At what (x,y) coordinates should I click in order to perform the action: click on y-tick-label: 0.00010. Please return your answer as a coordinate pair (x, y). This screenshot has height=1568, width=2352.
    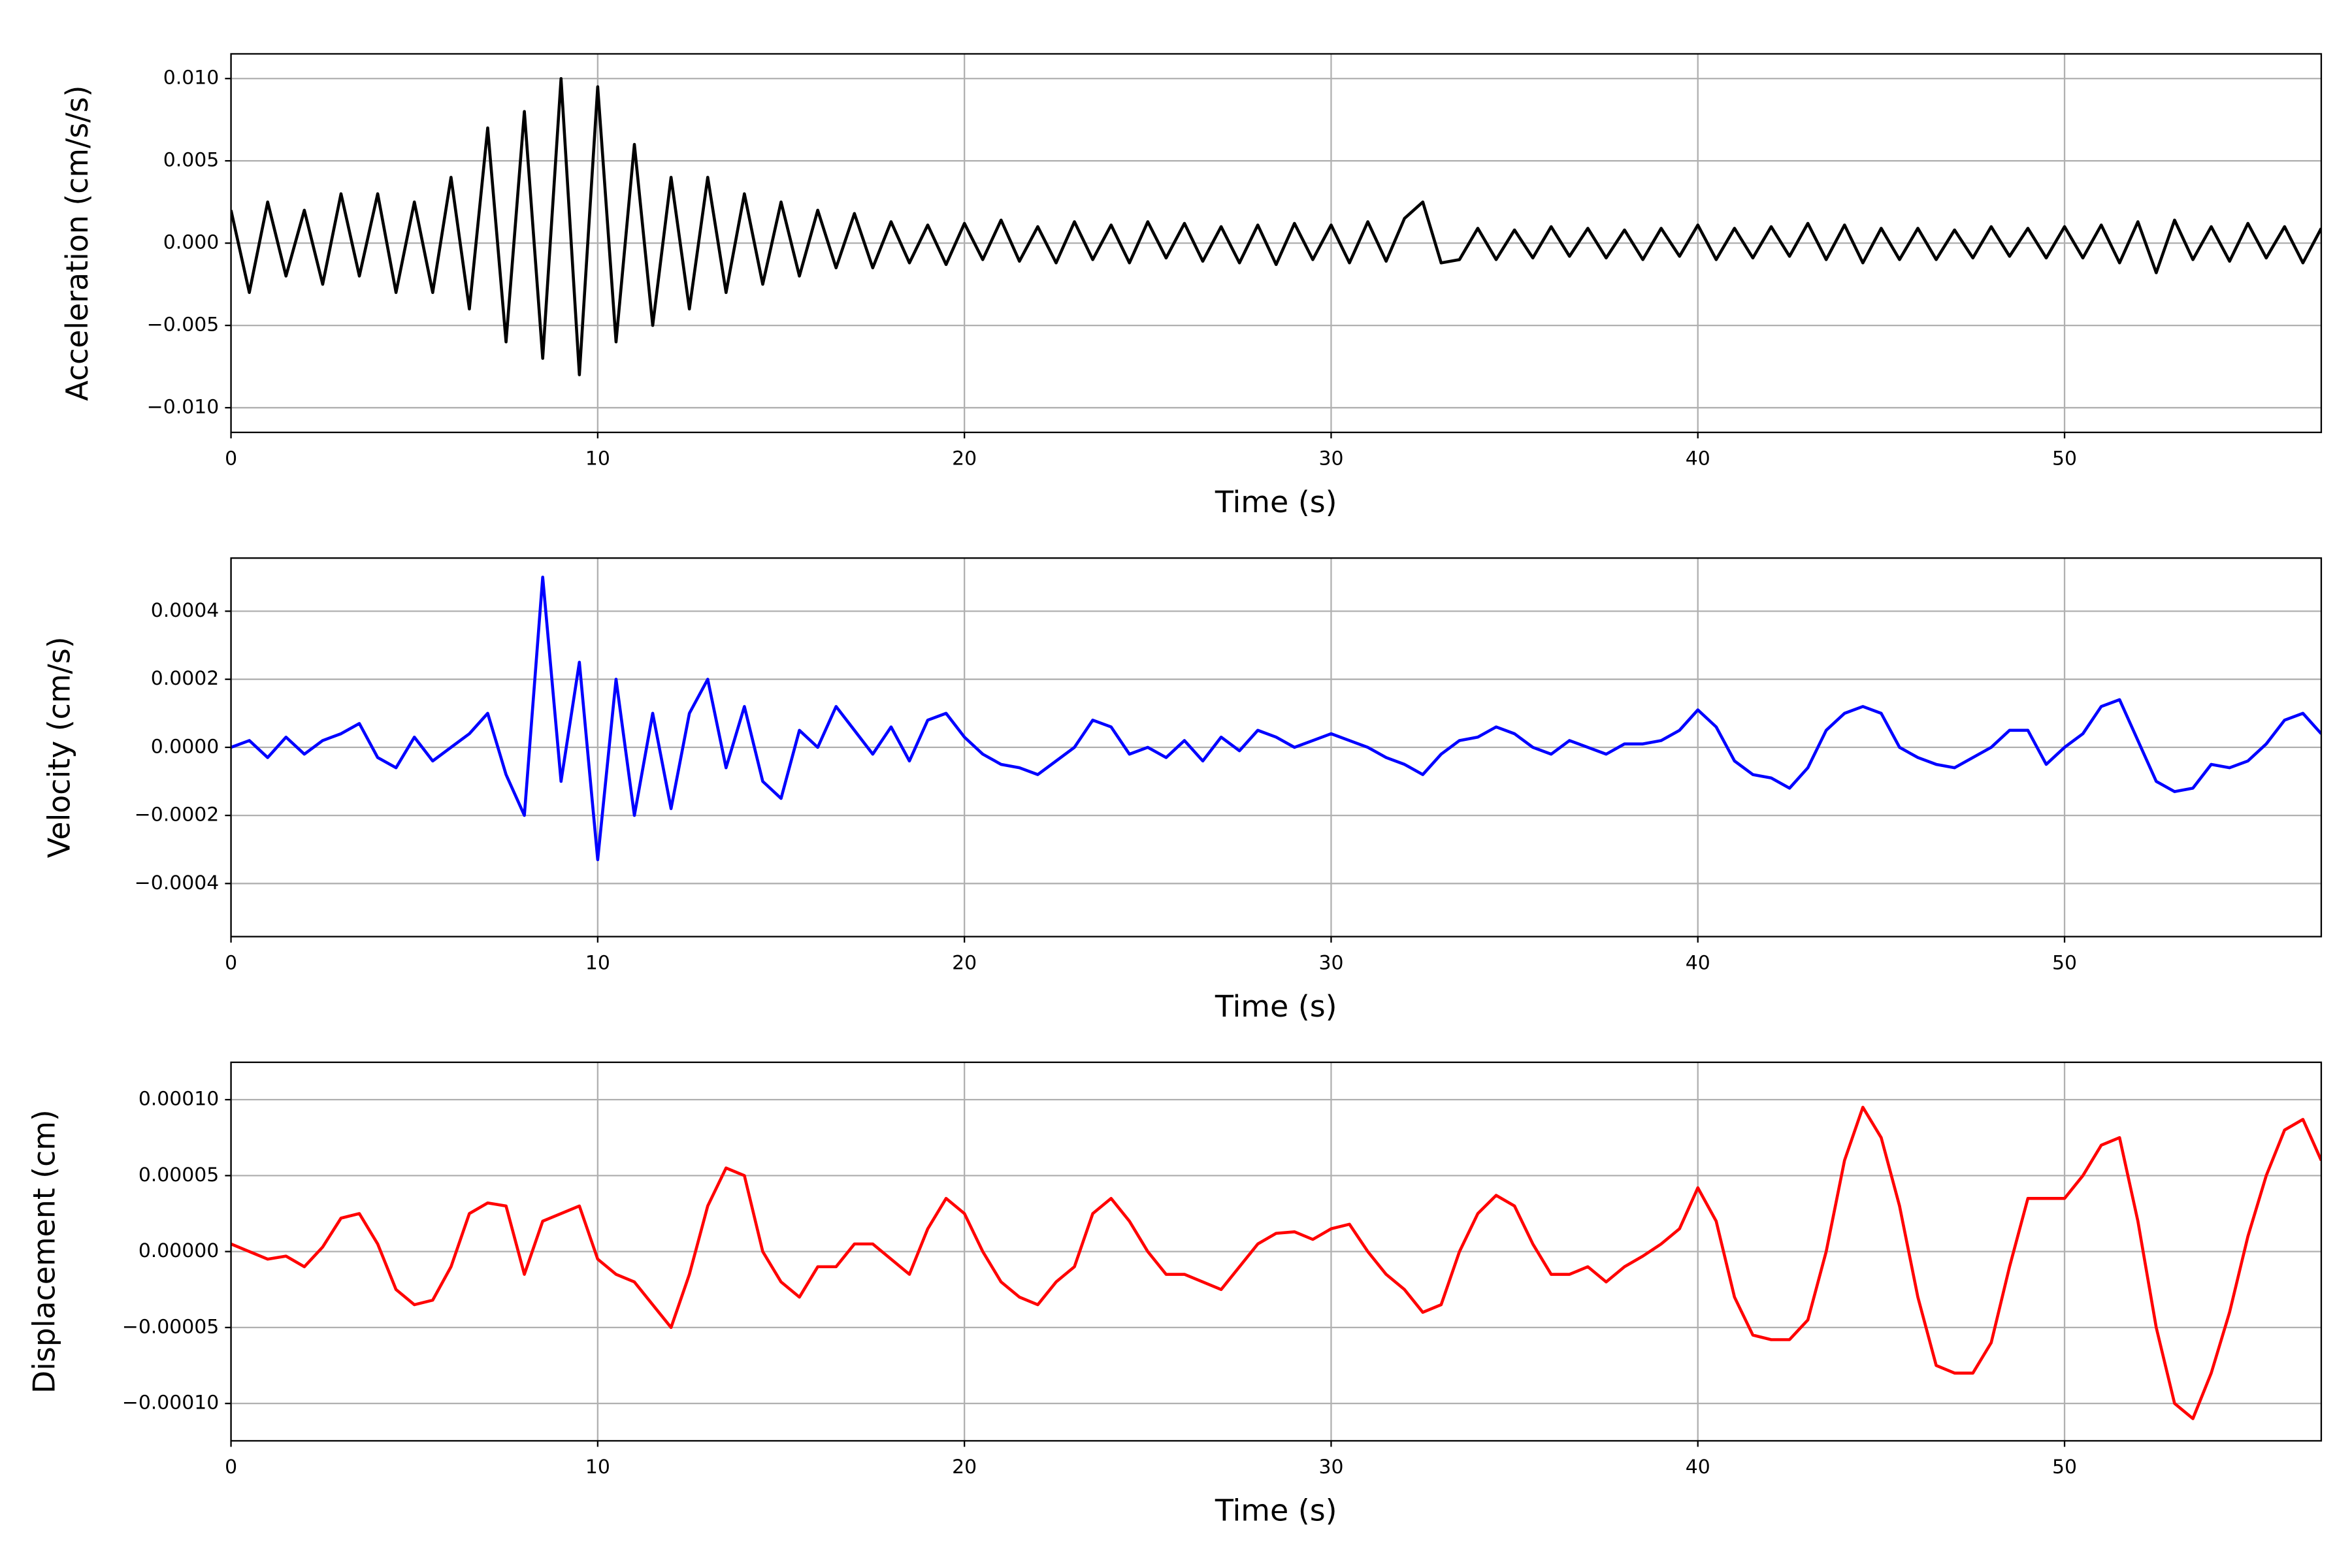
    Looking at the image, I should click on (179, 1099).